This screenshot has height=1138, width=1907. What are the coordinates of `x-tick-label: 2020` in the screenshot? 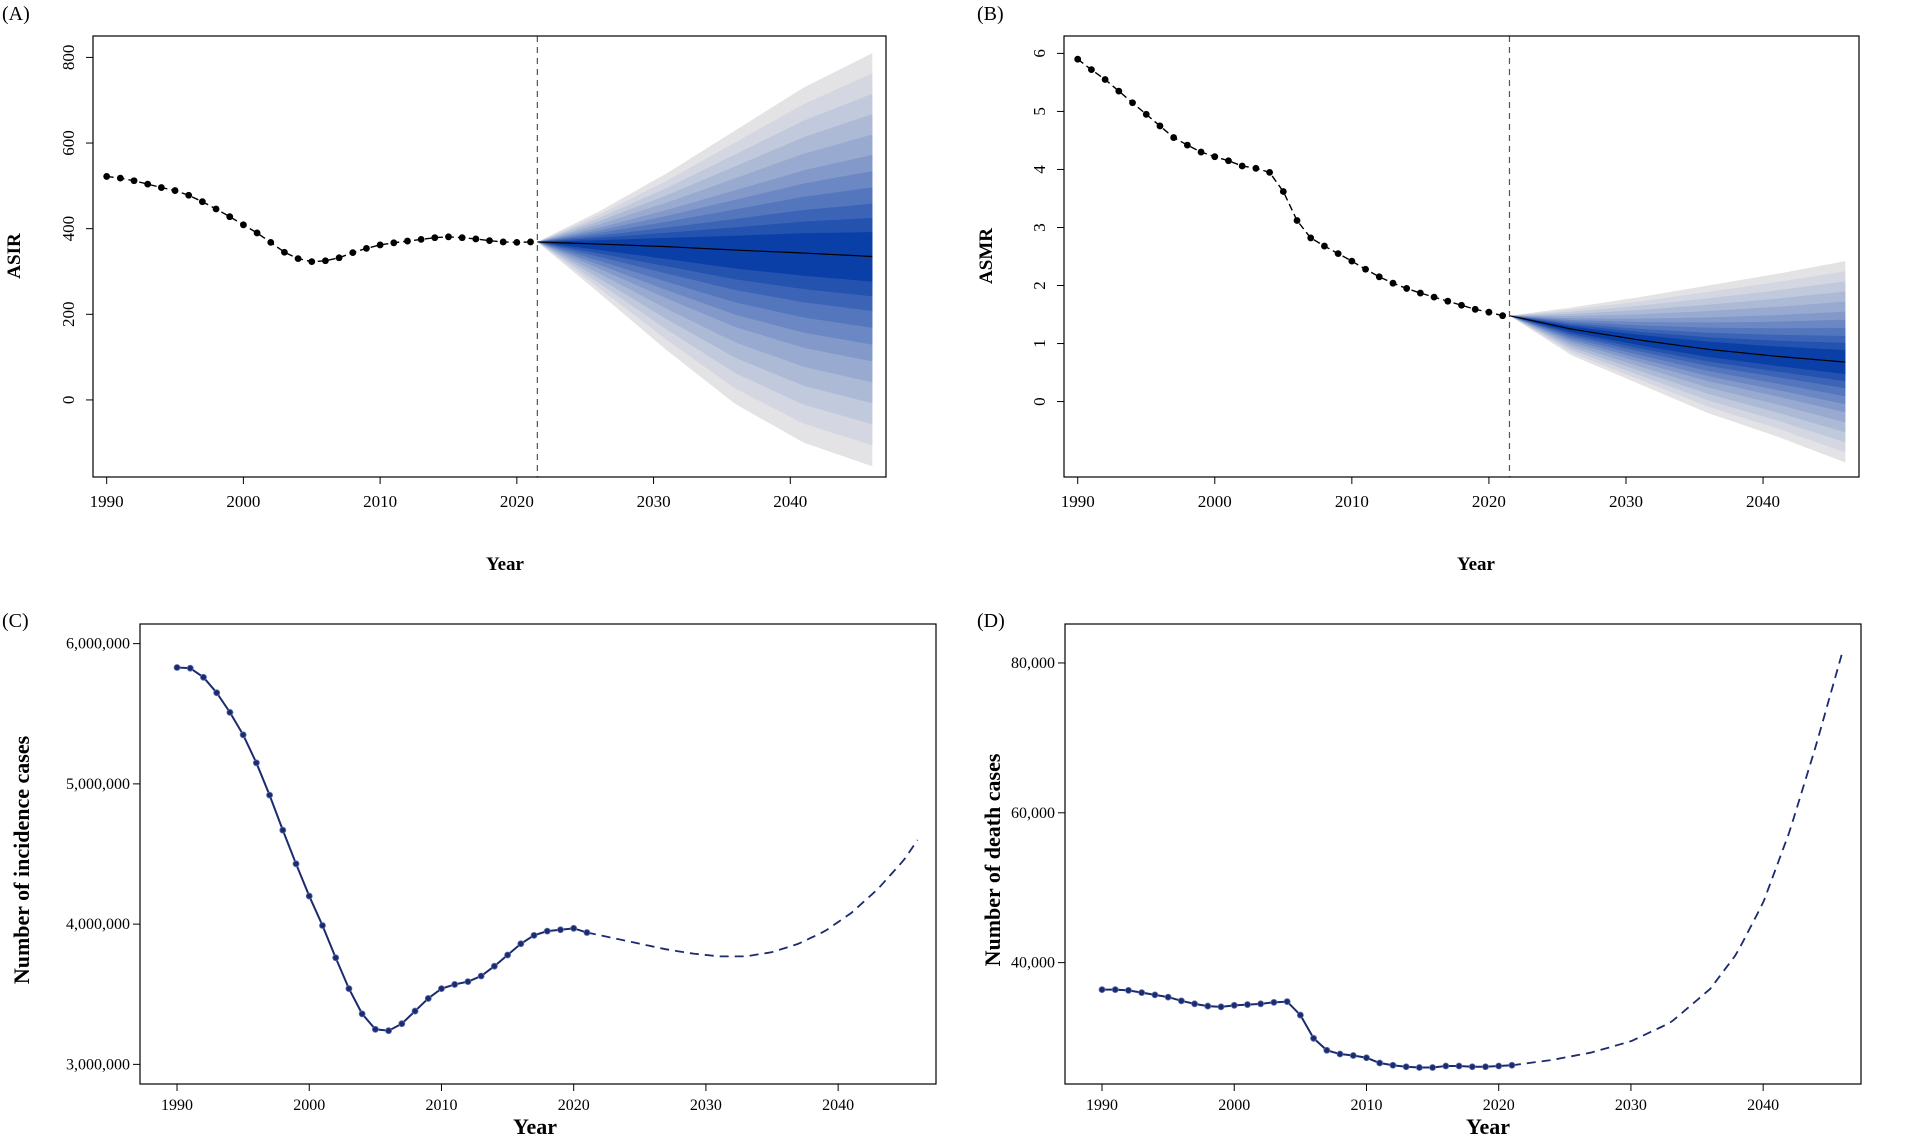 It's located at (517, 501).